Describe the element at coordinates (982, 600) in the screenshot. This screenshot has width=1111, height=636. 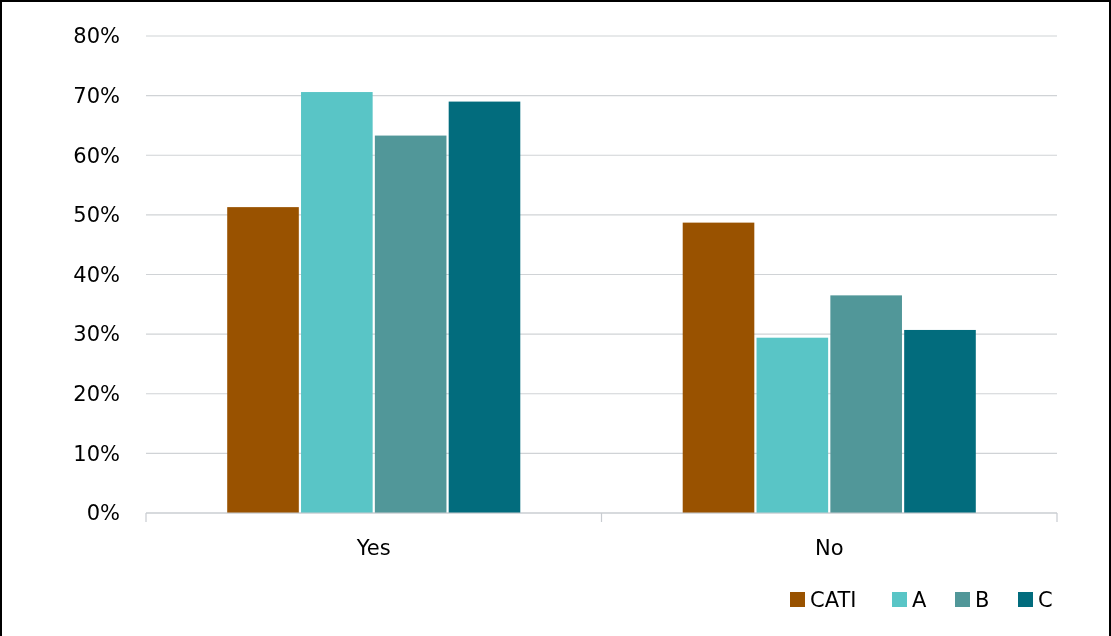
I see `legend-label: B` at that location.